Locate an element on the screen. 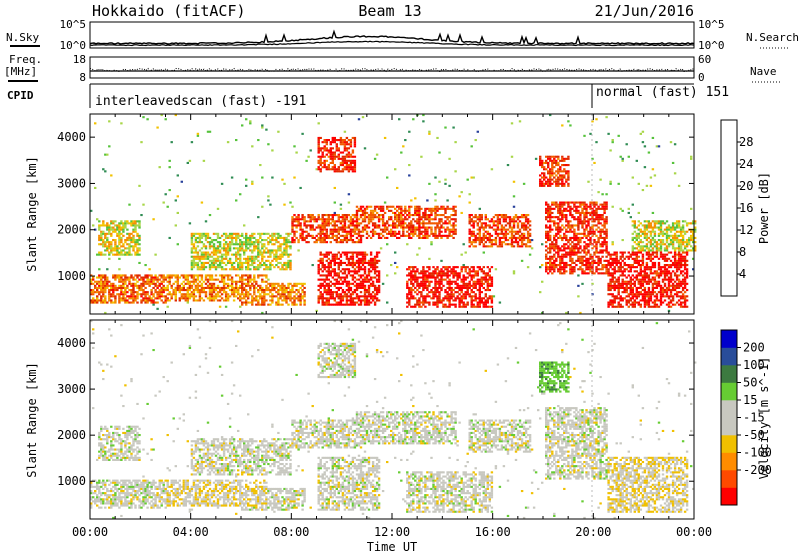 Image resolution: width=800 pixels, height=554 pixels. nsearch-label: N.Search is located at coordinates (772, 37).